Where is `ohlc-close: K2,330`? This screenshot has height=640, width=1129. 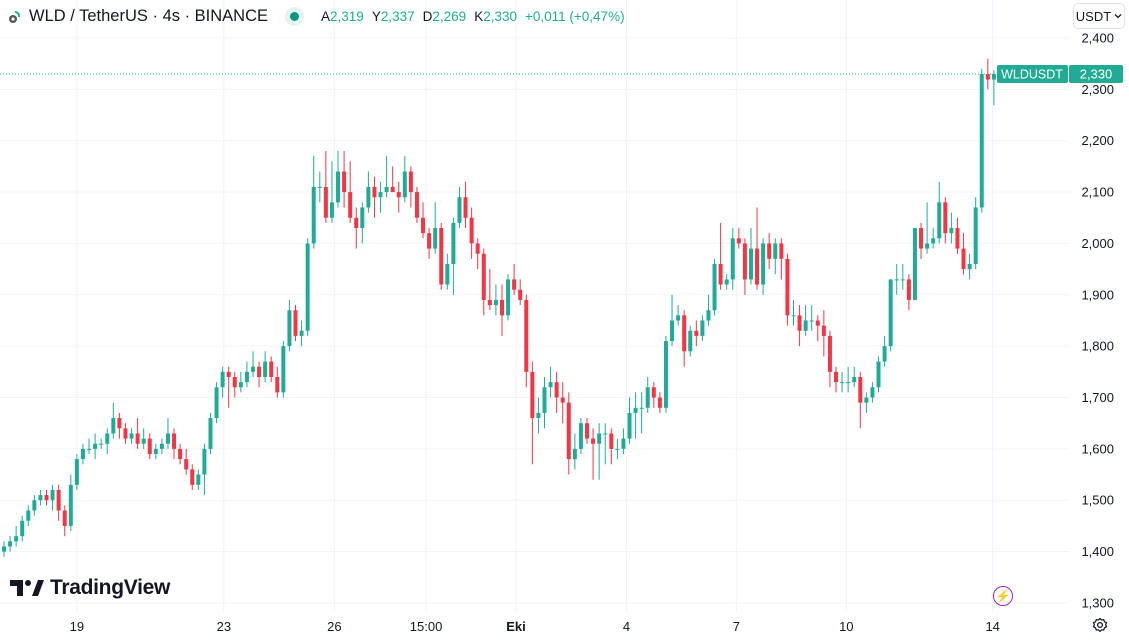
ohlc-close: K2,330 is located at coordinates (495, 16).